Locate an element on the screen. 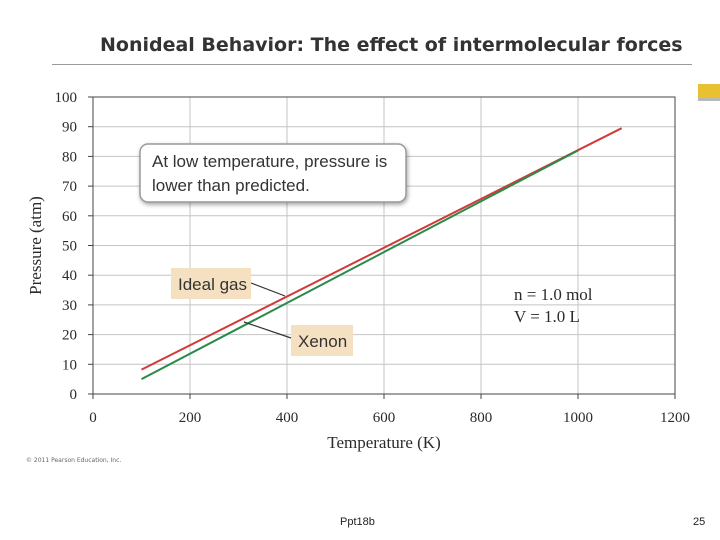  ideal-gas-label-text: Ideal gas is located at coordinates (212, 284).